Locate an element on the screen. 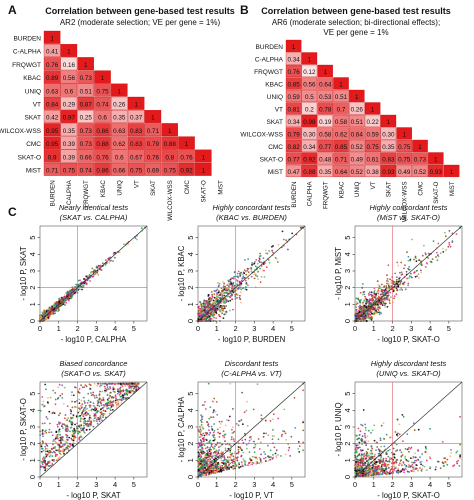  scatter-title: Highly concordant tests is located at coordinates (252, 207).